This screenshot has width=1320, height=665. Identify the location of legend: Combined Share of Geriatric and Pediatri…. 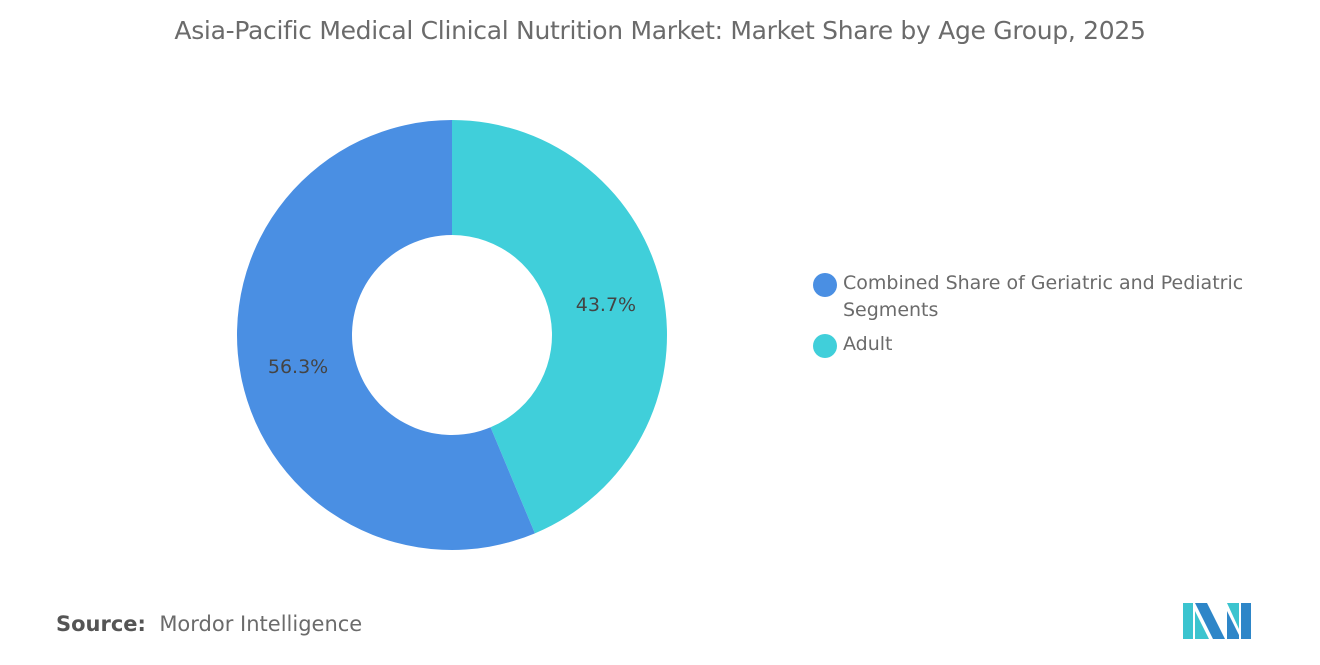
(1053, 317).